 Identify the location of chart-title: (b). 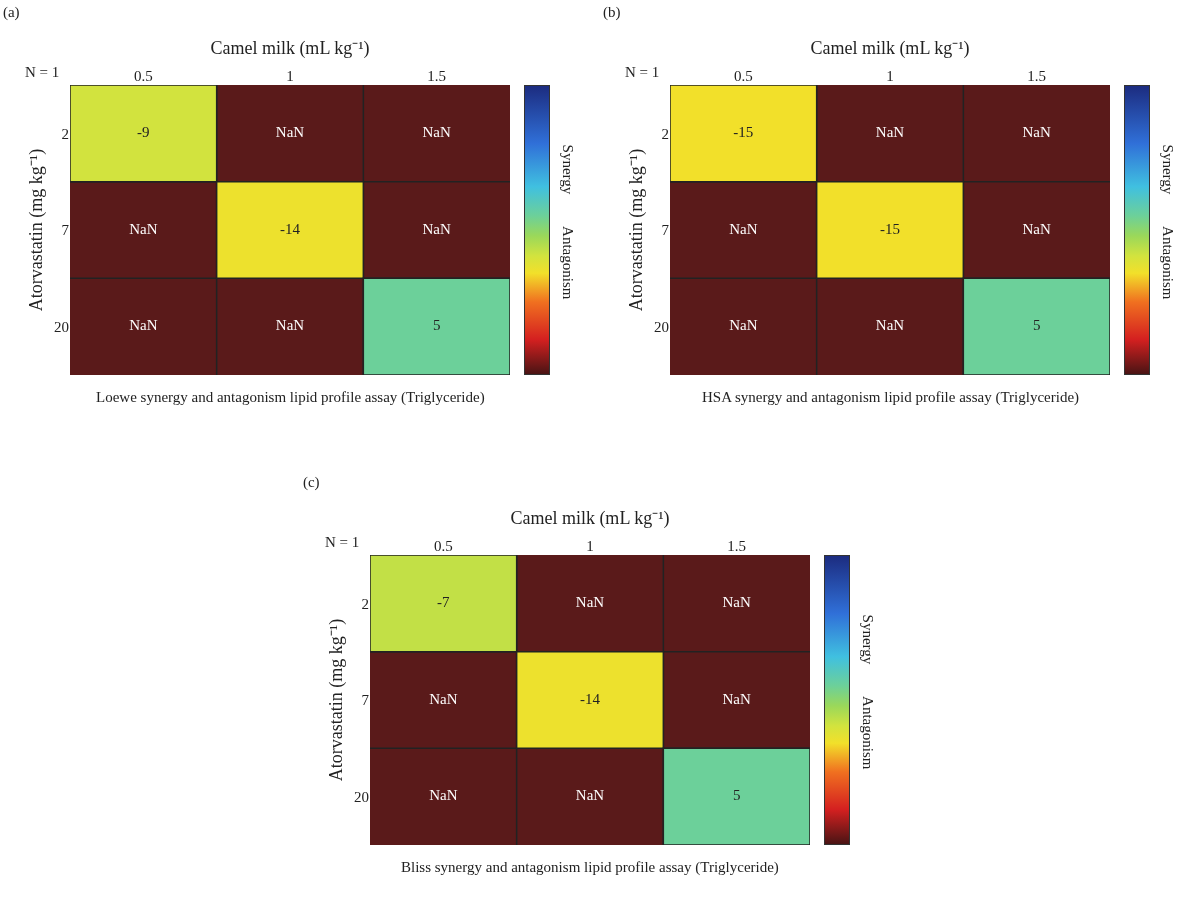
(611, 12).